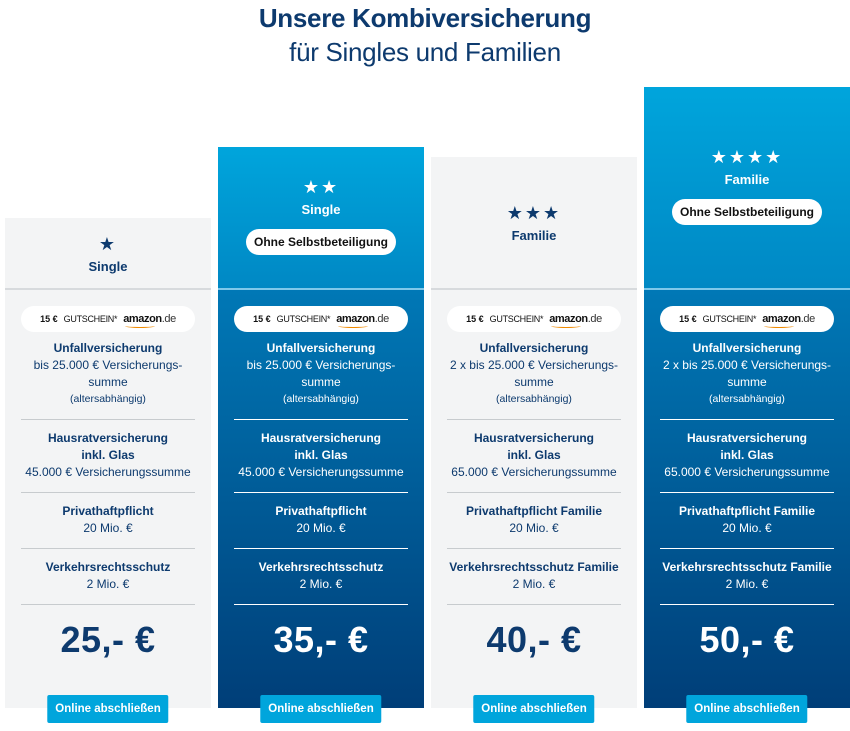 The height and width of the screenshot is (731, 850). Describe the element at coordinates (747, 188) in the screenshot. I see `plan-header: ★★★★ Familie Ohne Selbstbeteiligung` at that location.